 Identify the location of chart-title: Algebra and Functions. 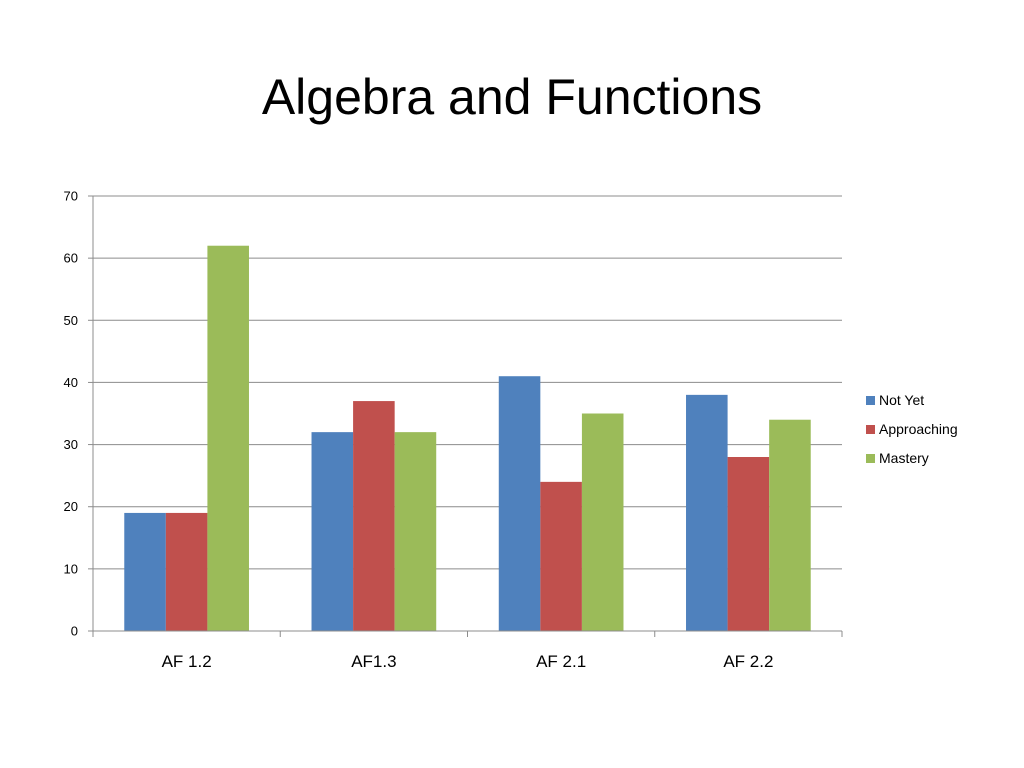
(512, 97).